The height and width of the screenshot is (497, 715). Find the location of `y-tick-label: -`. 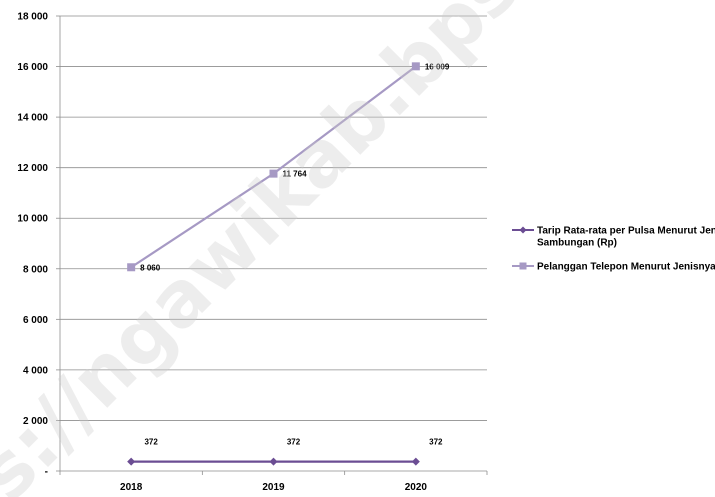

y-tick-label: - is located at coordinates (46, 472).